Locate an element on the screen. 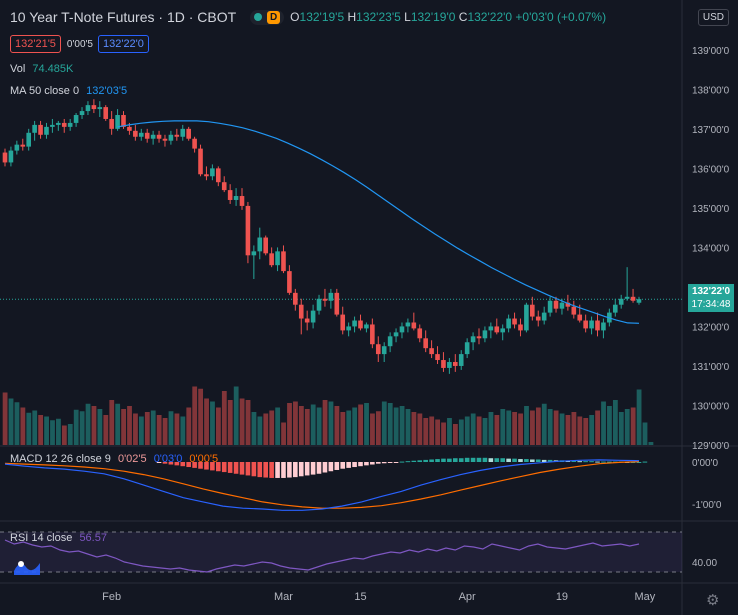 This screenshot has height=615, width=738. spread-value: 0'00'5 is located at coordinates (79, 44).